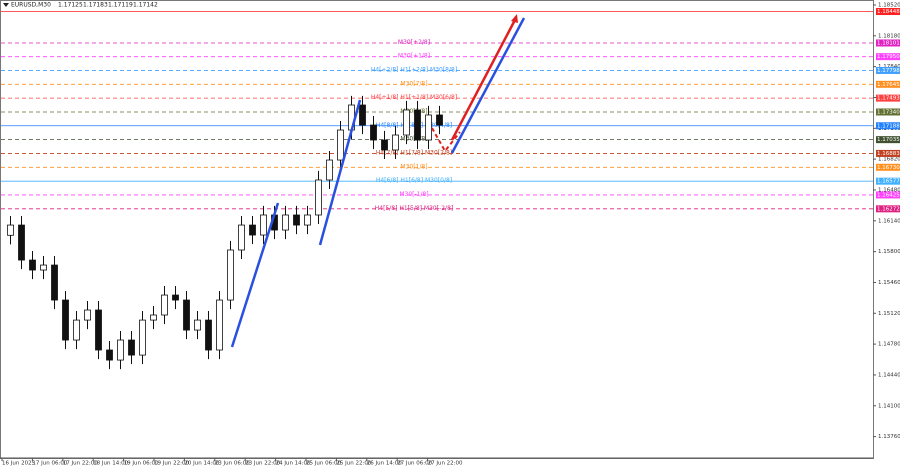  What do you see at coordinates (110, 464) in the screenshot?
I see `x-tick-label: 18 Jun 14:00` at bounding box center [110, 464].